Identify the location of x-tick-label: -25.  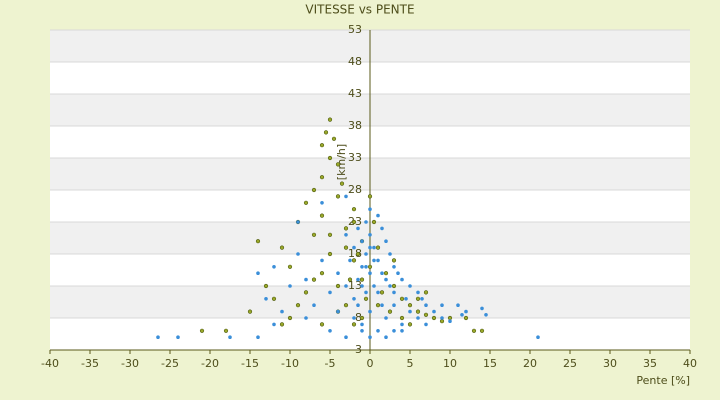
(170, 363).